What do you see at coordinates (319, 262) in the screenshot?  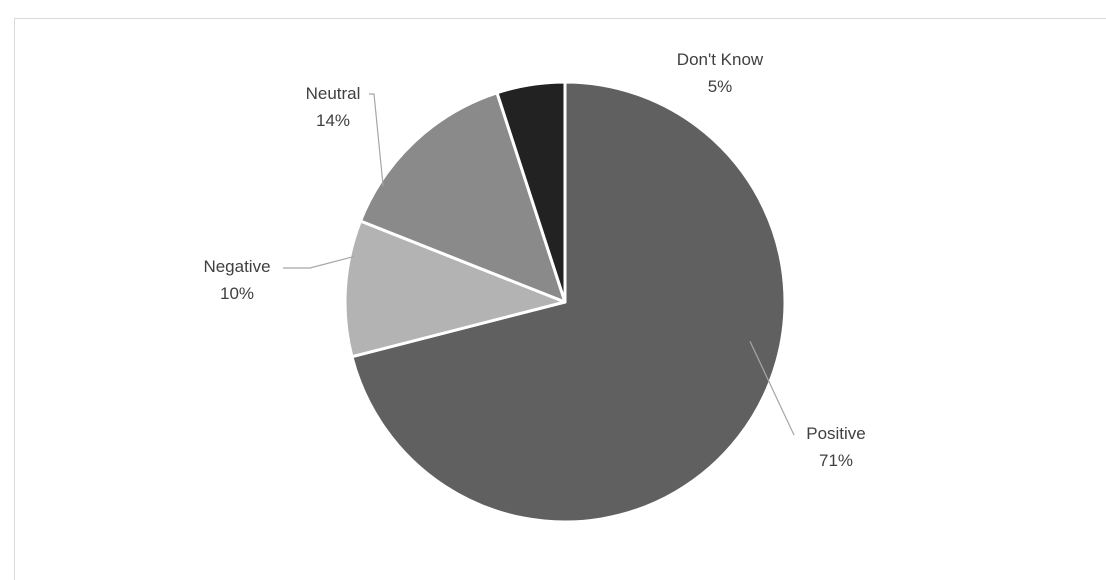 I see `leader-line-negative` at bounding box center [319, 262].